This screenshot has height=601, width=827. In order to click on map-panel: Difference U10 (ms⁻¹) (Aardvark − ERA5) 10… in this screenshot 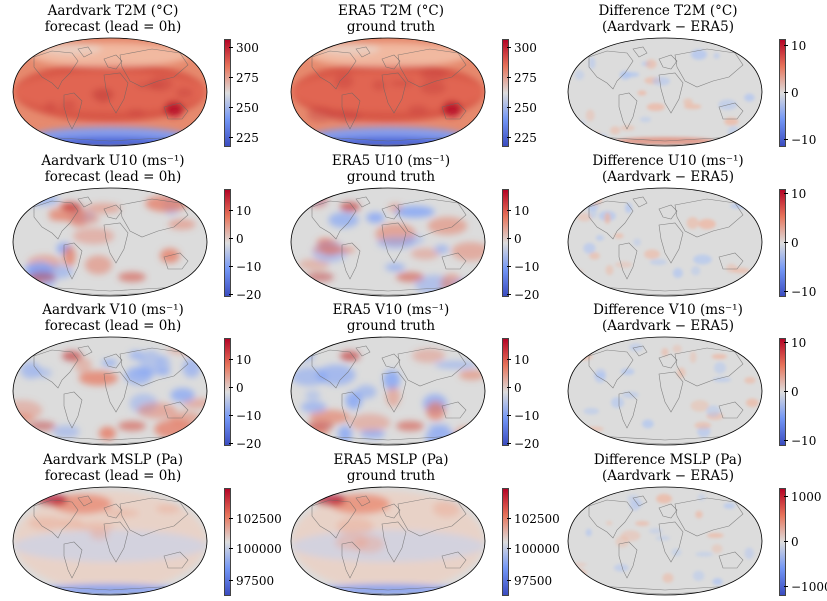, I will do `click(694, 227)`.